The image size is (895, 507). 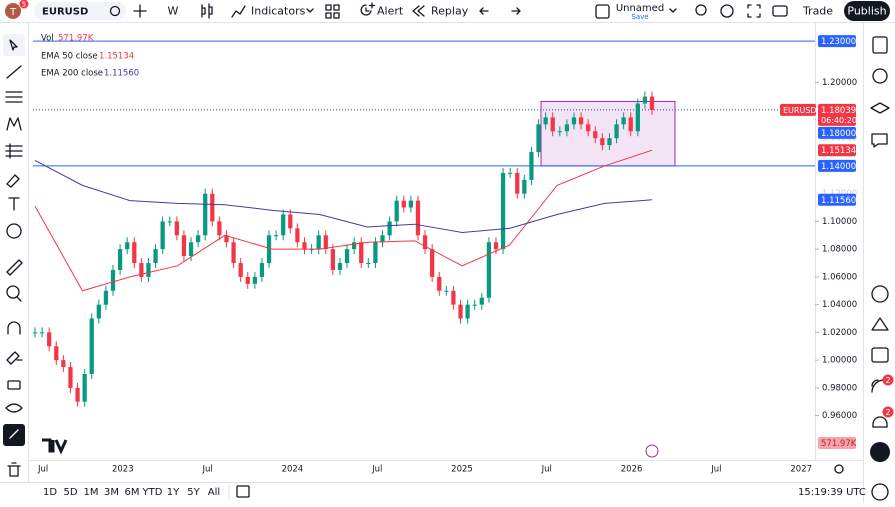 What do you see at coordinates (14, 435) in the screenshot?
I see `link-tool-active` at bounding box center [14, 435].